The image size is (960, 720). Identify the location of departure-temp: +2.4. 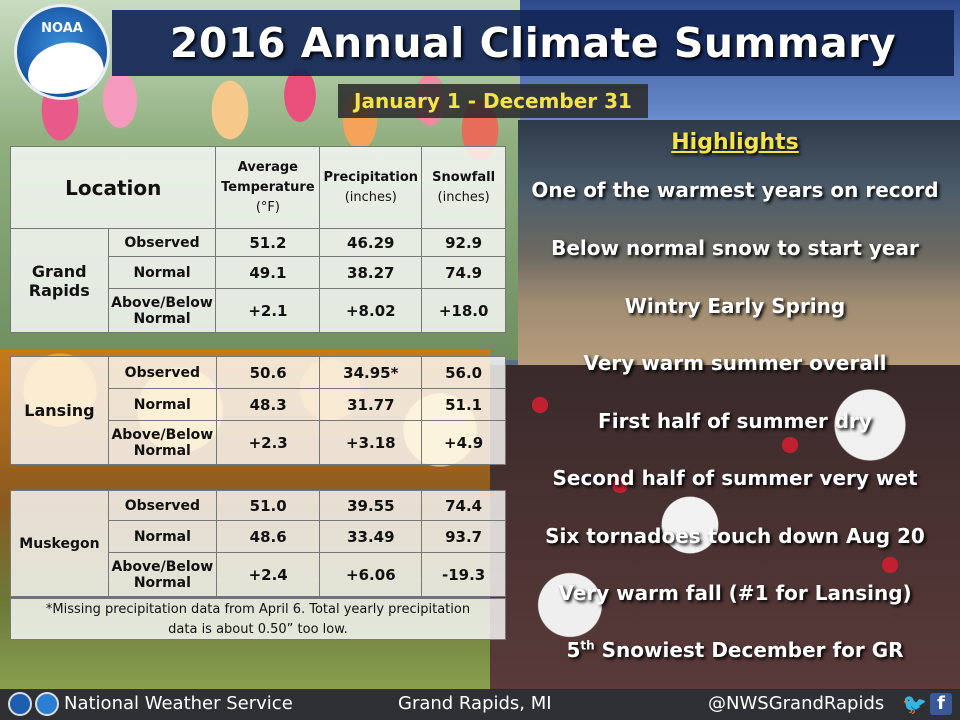
(268, 574).